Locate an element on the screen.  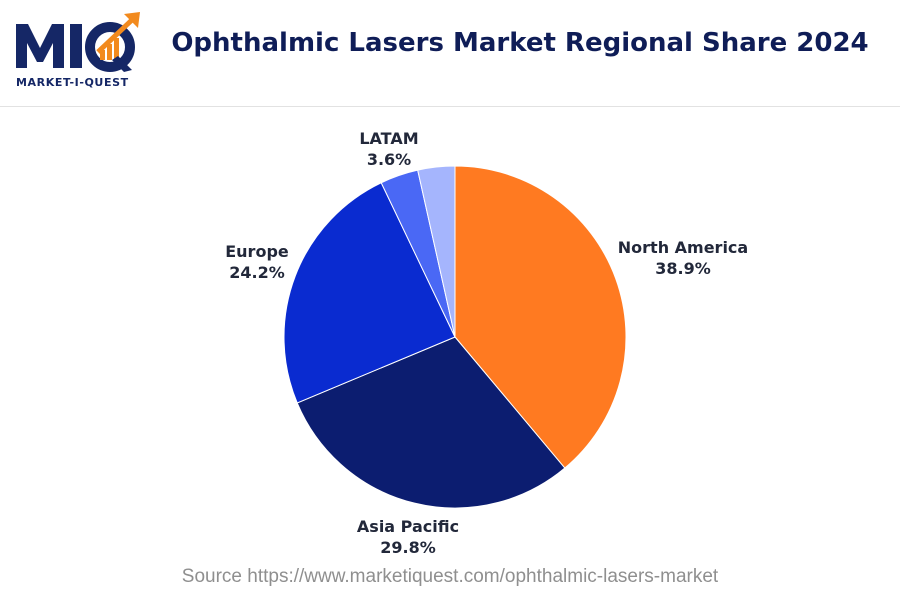
brand-logo: MARKET-I-QUEST is located at coordinates (79, 52).